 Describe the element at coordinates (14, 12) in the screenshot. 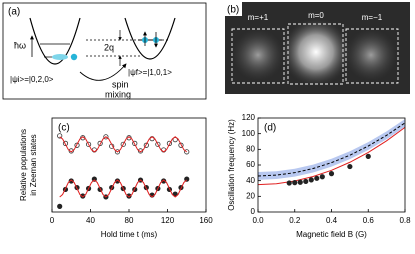

I see `panel-label: (a)` at that location.